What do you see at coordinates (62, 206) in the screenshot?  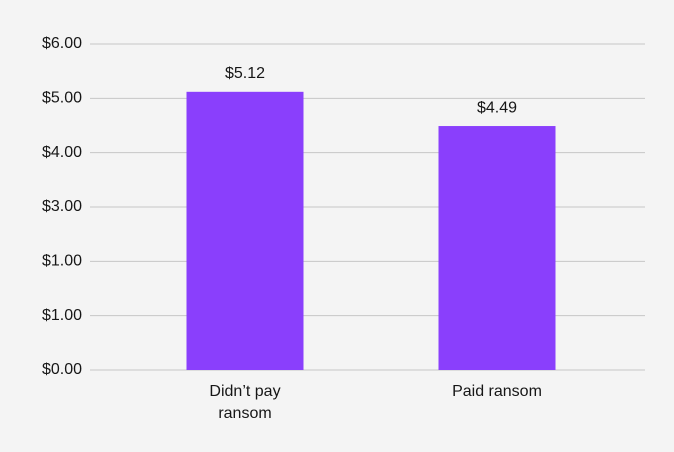 I see `y-tick-label: $3.00` at bounding box center [62, 206].